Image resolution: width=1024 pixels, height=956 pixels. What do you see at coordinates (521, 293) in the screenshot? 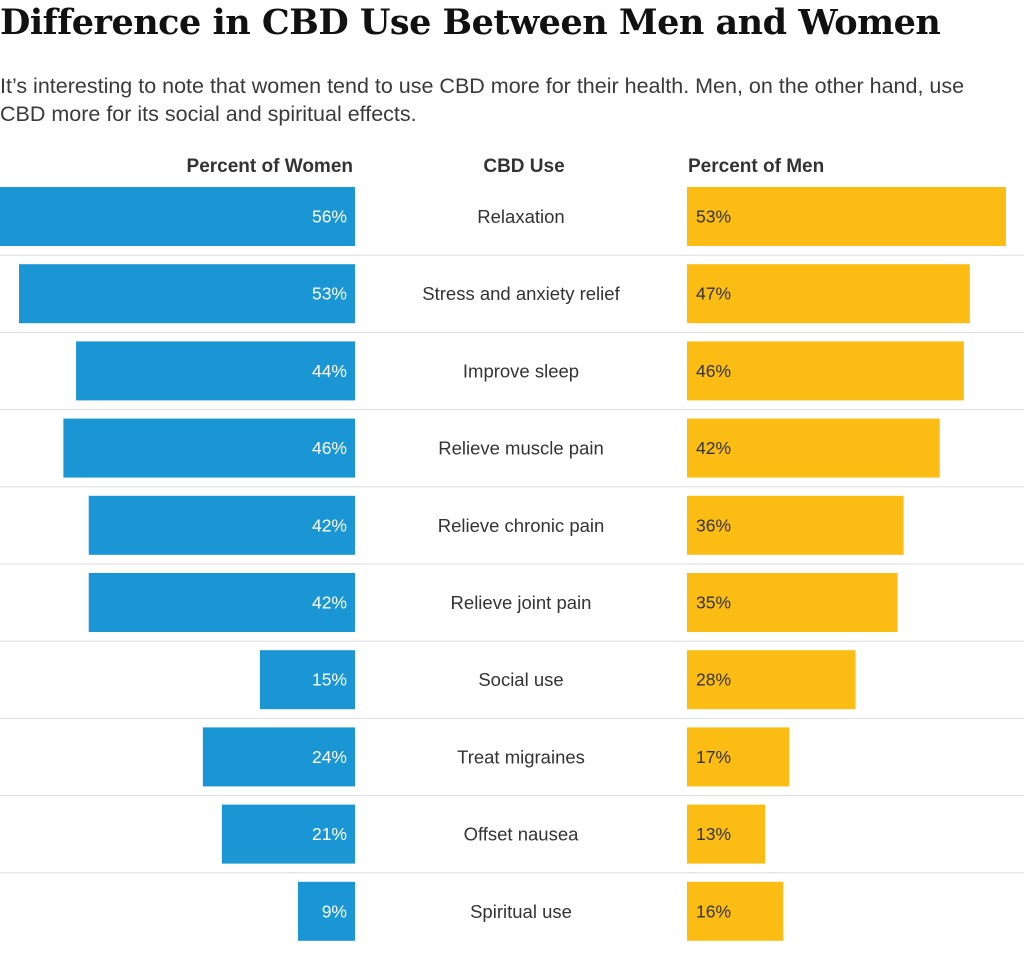
I see `category-label: Stress and anxiety relief` at bounding box center [521, 293].